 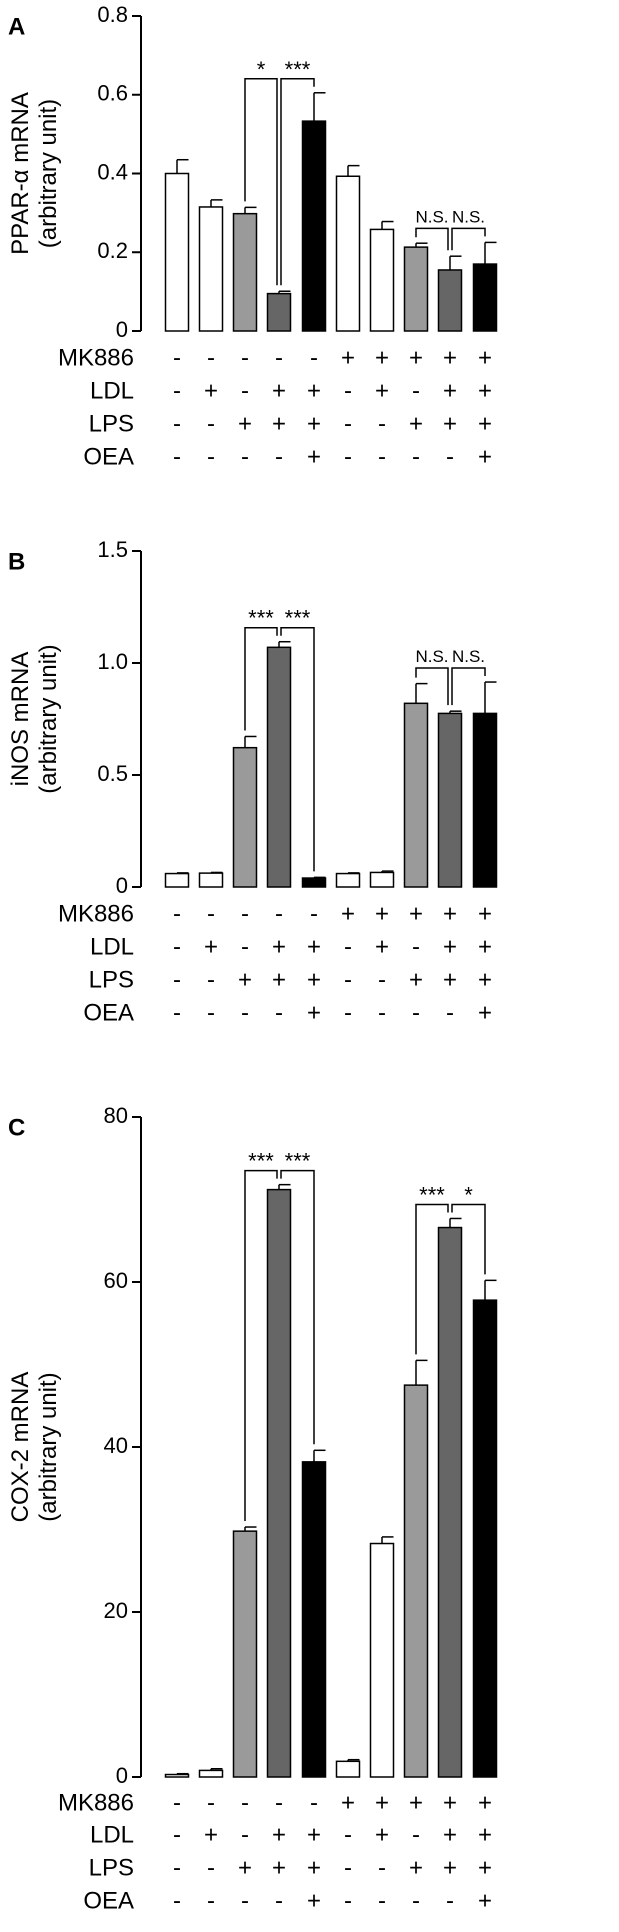 What do you see at coordinates (48, 1446) in the screenshot?
I see `y-axis-label-unit: (arbitrary unit)` at bounding box center [48, 1446].